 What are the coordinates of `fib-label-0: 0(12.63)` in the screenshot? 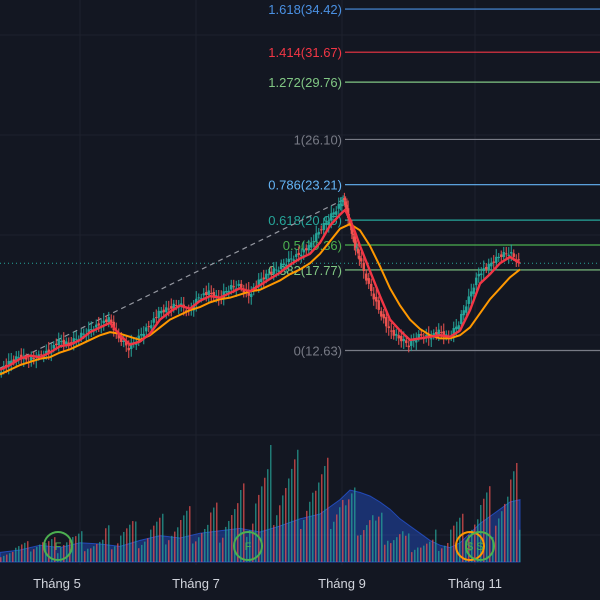 It's located at (318, 350).